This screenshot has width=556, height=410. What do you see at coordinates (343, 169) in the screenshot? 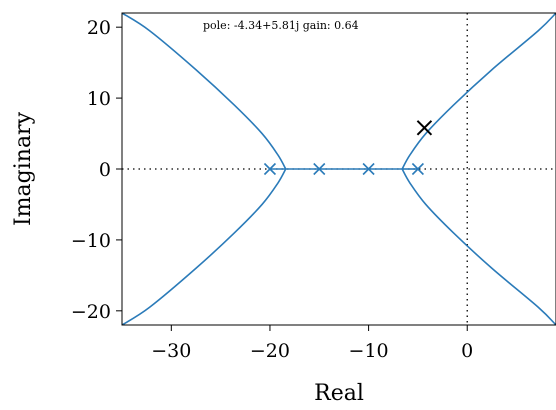
I see `open-loop-poles` at bounding box center [343, 169].